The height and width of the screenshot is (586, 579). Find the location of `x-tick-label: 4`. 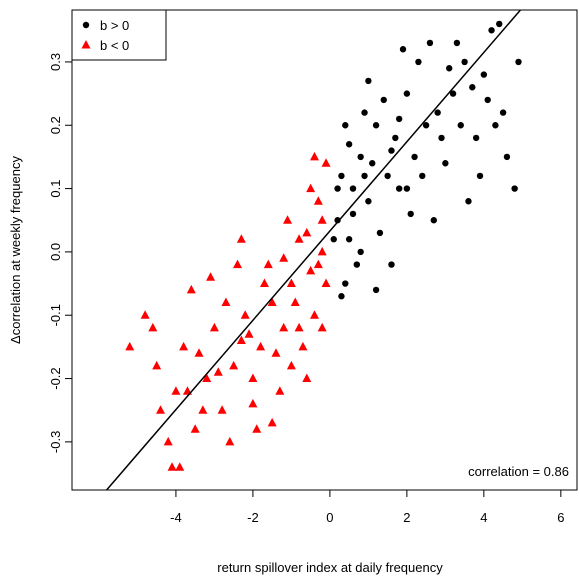

x-tick-label: 4 is located at coordinates (483, 517).